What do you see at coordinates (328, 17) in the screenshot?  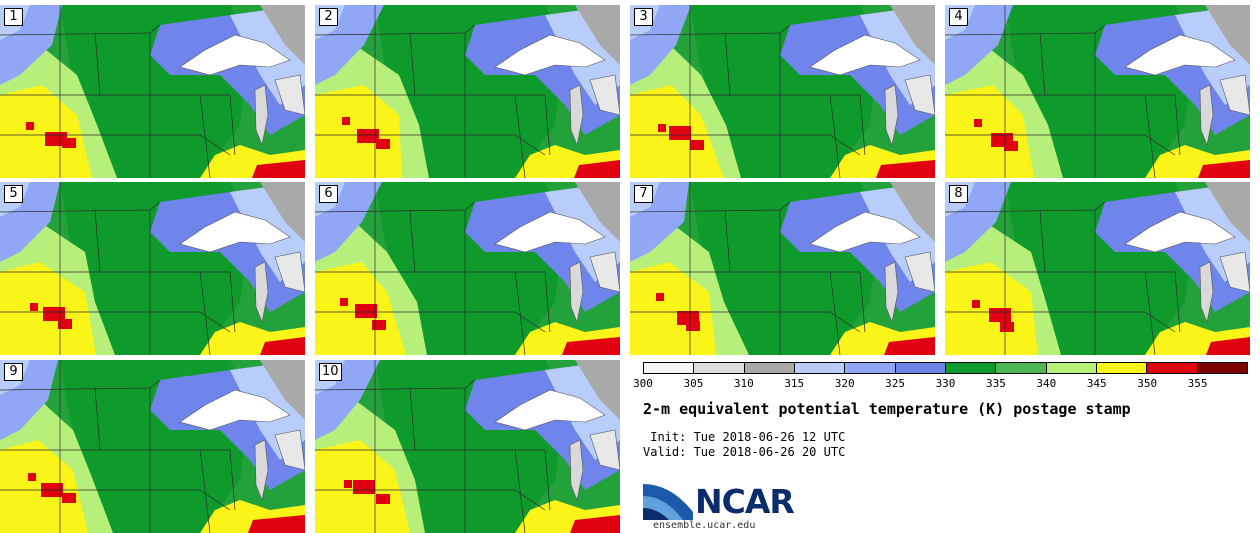 I see `member-number-label: 2` at bounding box center [328, 17].